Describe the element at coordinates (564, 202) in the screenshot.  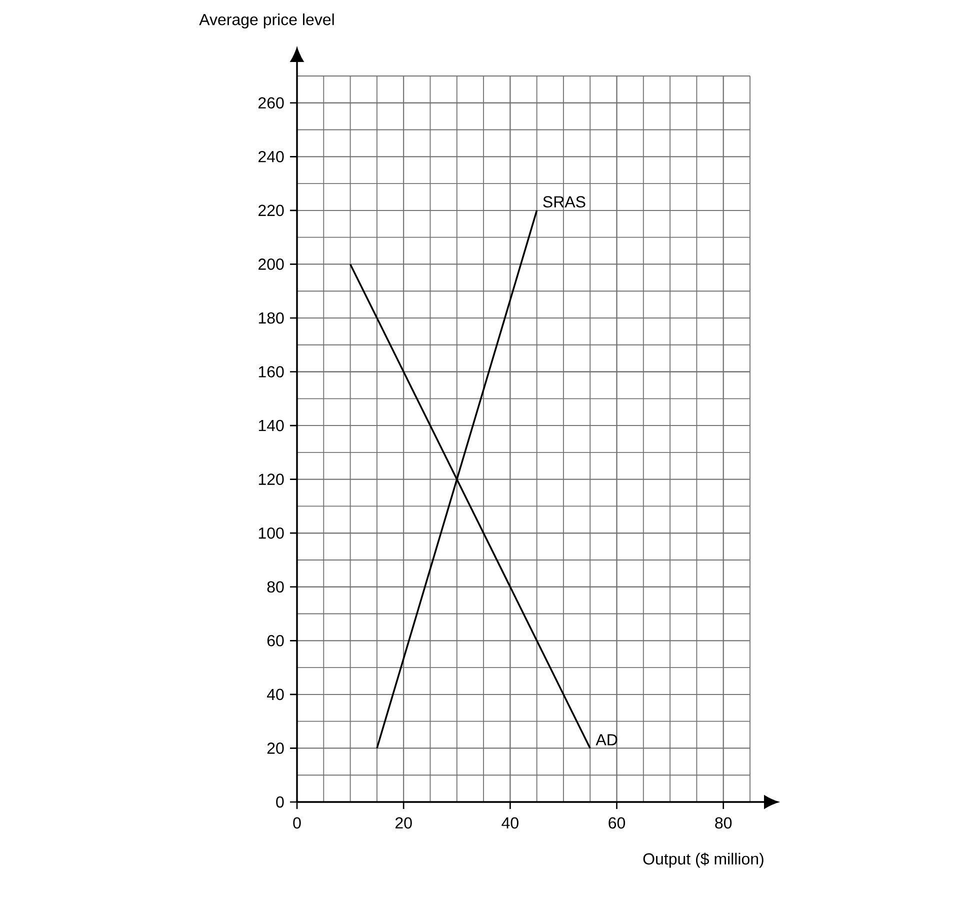
I see `series-label: SRAS` at that location.